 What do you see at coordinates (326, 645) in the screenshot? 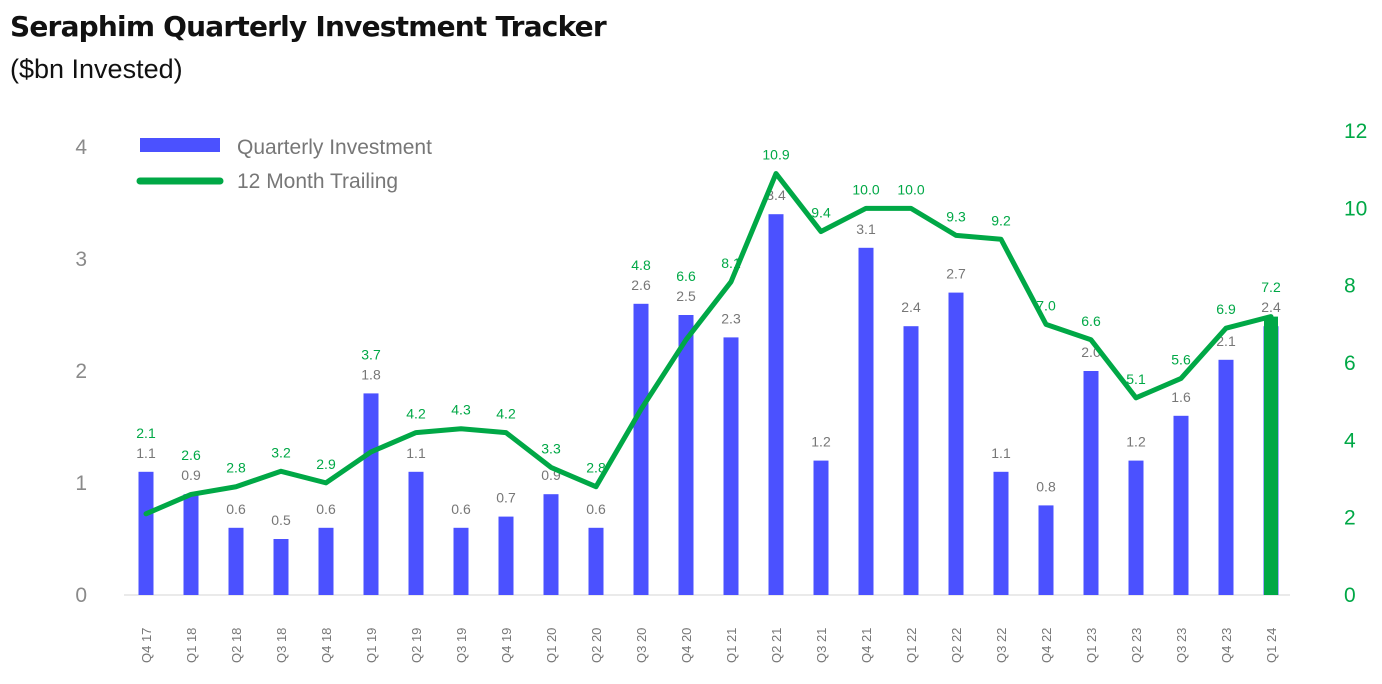
I see `x-axis-tick-label: Q4 18` at bounding box center [326, 645].